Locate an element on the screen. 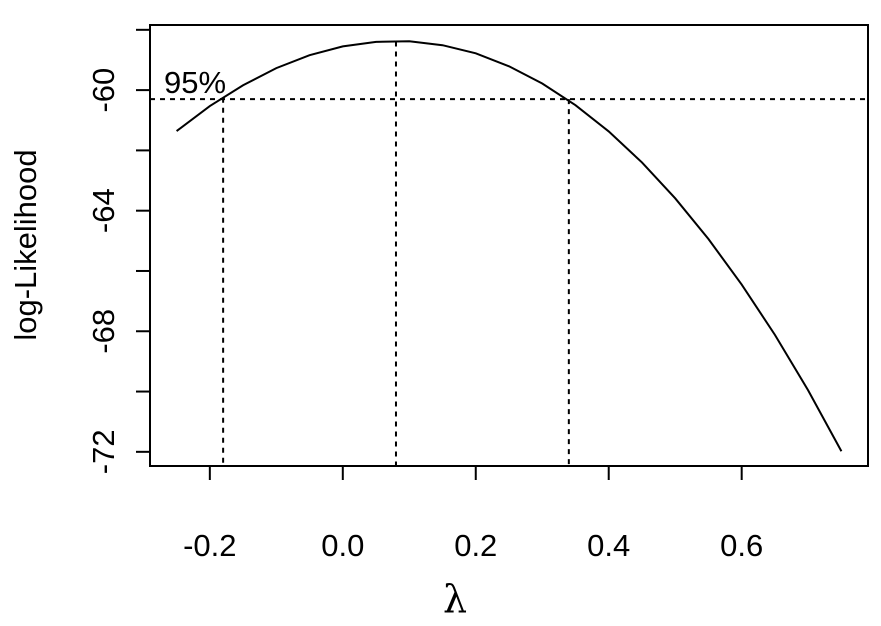 This screenshot has width=881, height=626. x-tick-label: 0.2 is located at coordinates (475, 545).